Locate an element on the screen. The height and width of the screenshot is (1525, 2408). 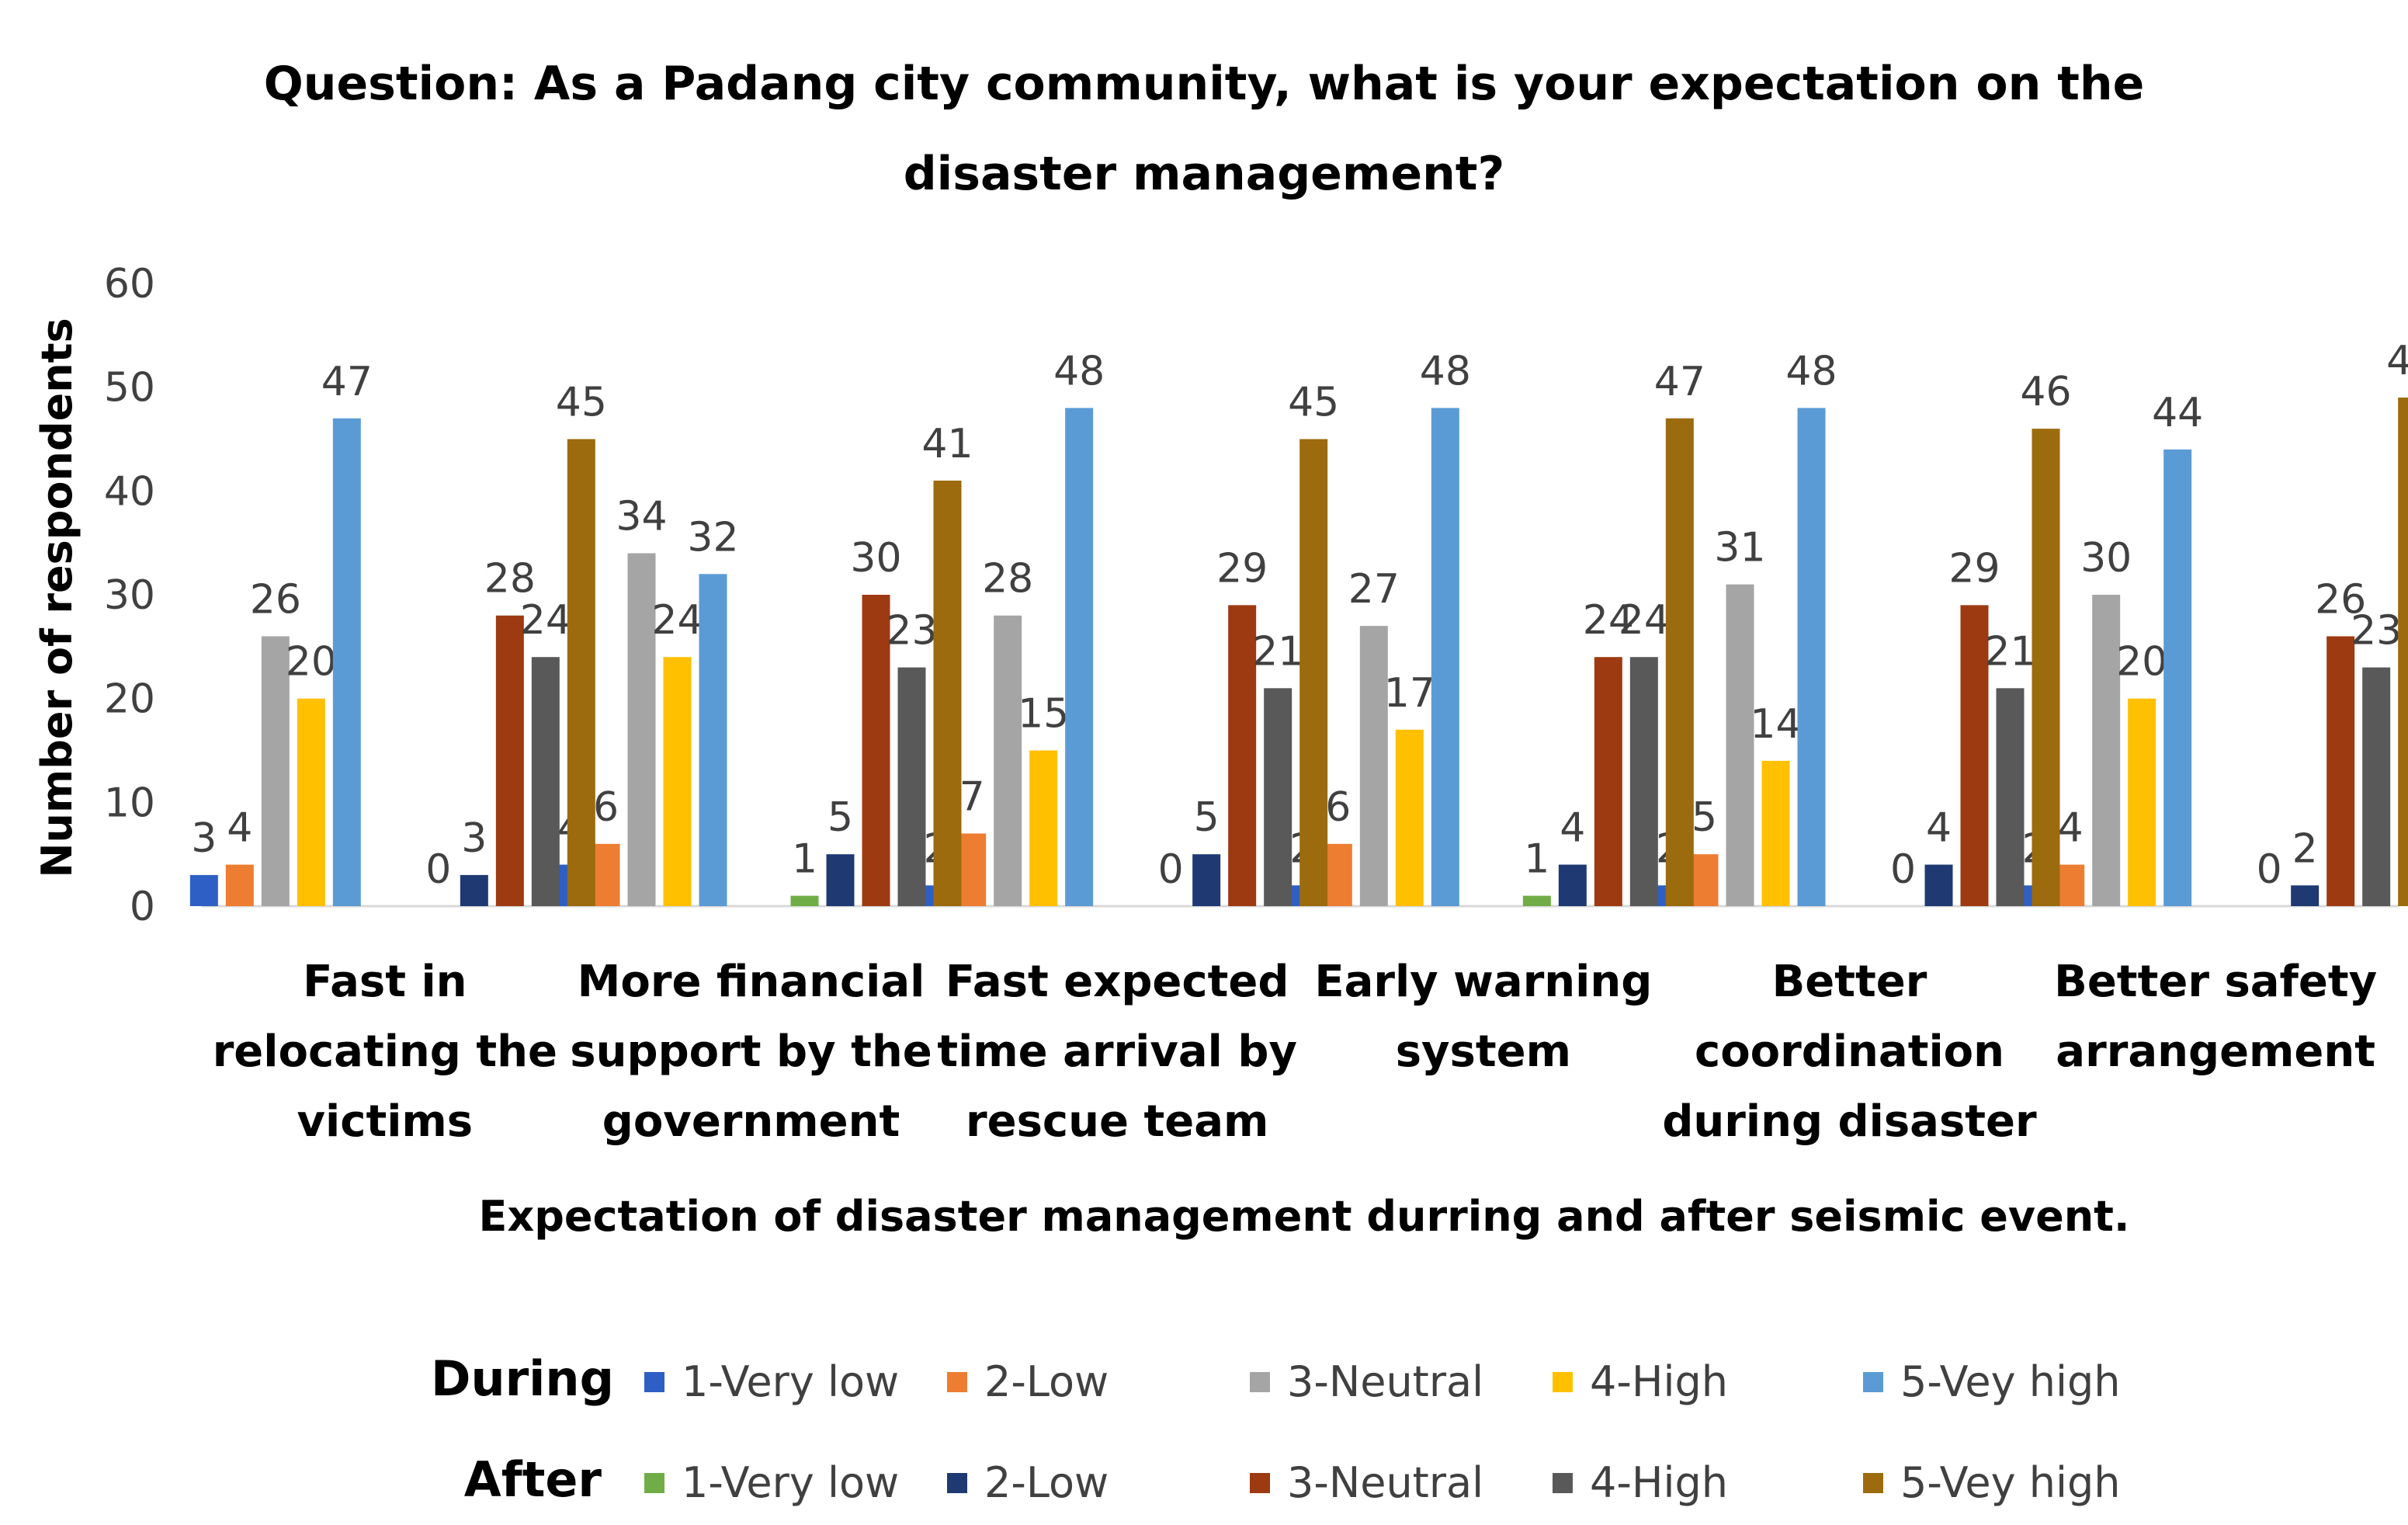
category-label: system is located at coordinates (1483, 1052).